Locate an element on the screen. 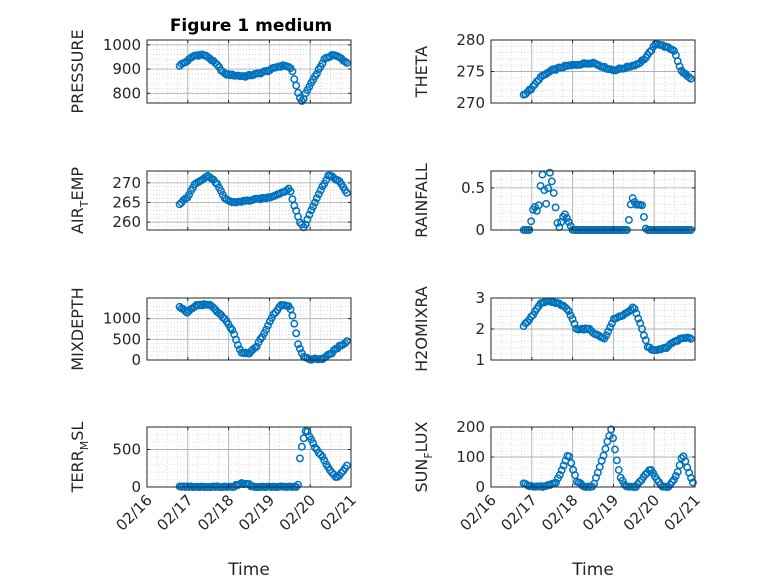 The height and width of the screenshot is (583, 778). y-tick-label: 265 is located at coordinates (126, 202).